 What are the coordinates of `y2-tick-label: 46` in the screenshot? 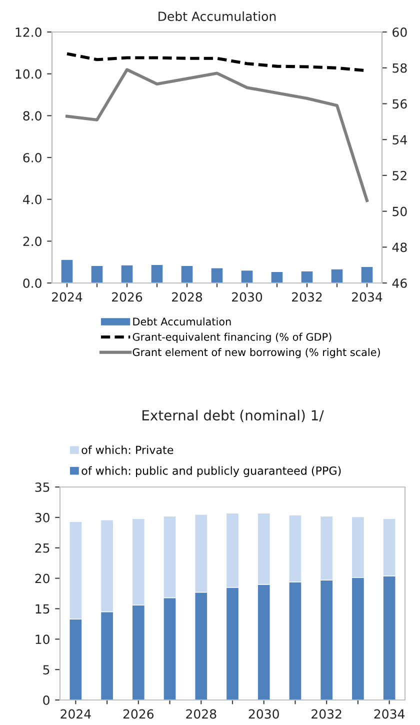 It's located at (399, 283).